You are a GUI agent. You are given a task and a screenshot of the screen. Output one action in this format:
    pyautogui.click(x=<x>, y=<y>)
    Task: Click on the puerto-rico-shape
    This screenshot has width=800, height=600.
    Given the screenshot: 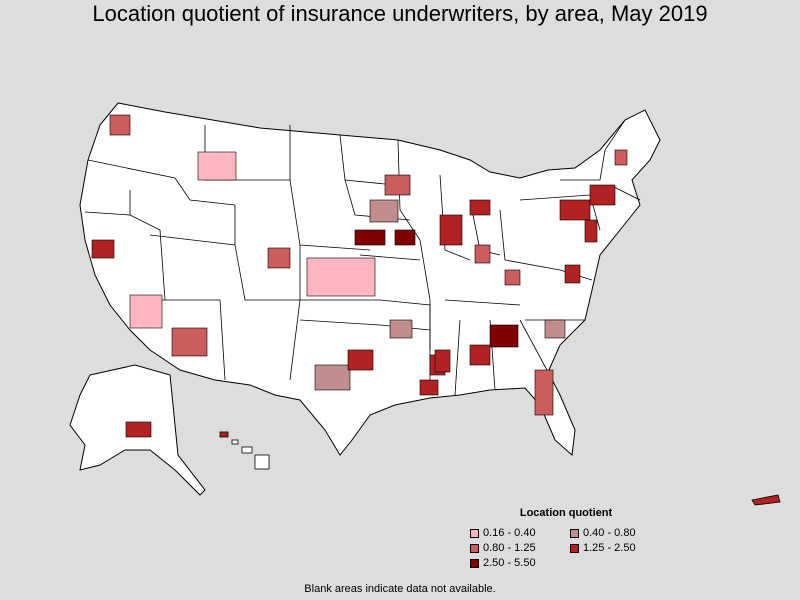 What is the action you would take?
    pyautogui.click(x=766, y=500)
    